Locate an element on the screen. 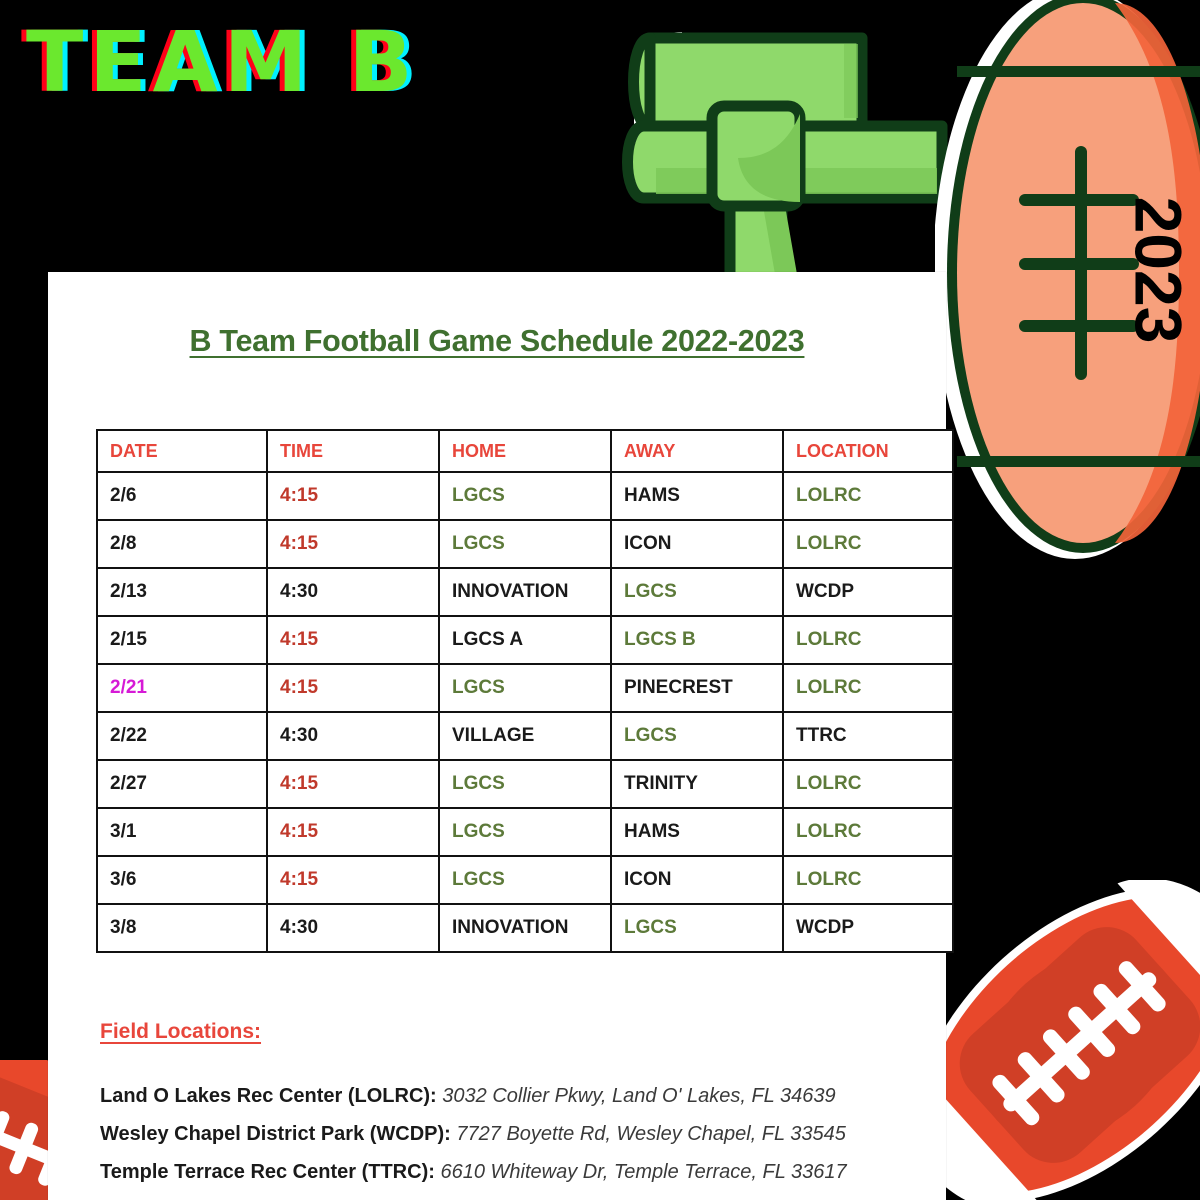 The height and width of the screenshot is (1200, 1200). table-header-row: DATE TIME HOME AWAY LOCATION is located at coordinates (525, 451).